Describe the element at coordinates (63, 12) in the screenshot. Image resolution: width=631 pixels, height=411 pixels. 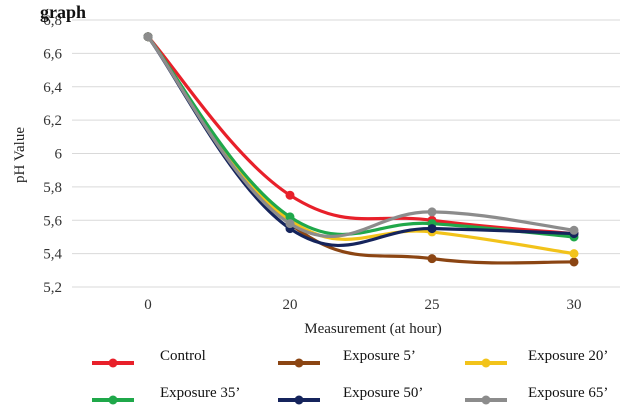
I see `corner-text: graph` at that location.